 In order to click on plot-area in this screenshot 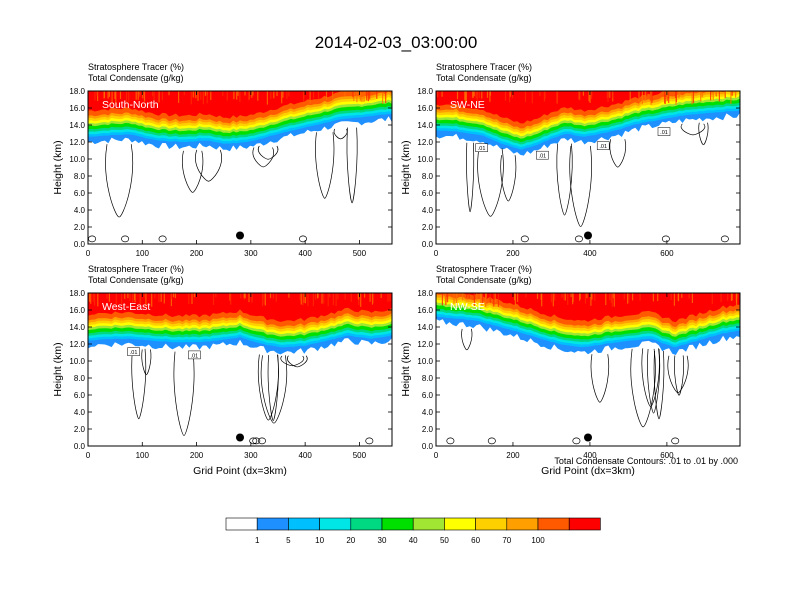, I will do `click(588, 369)`.